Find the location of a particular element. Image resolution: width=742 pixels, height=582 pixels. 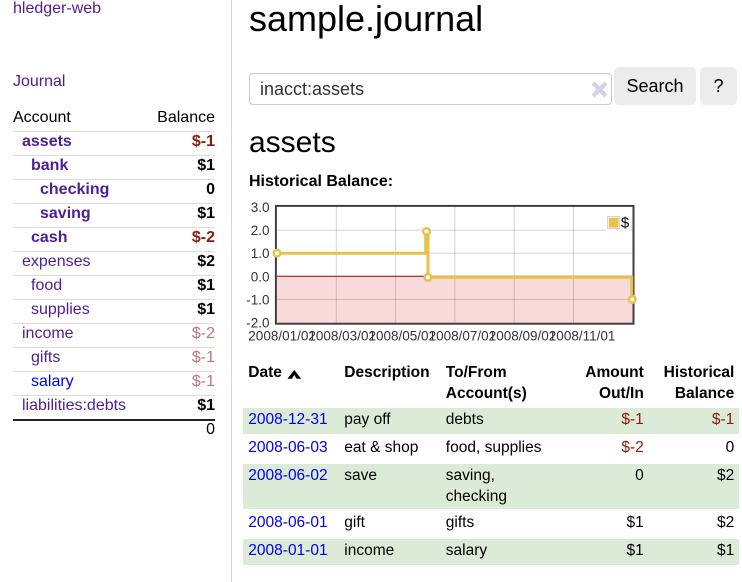

svg-text: -1.0 is located at coordinates (257, 299).